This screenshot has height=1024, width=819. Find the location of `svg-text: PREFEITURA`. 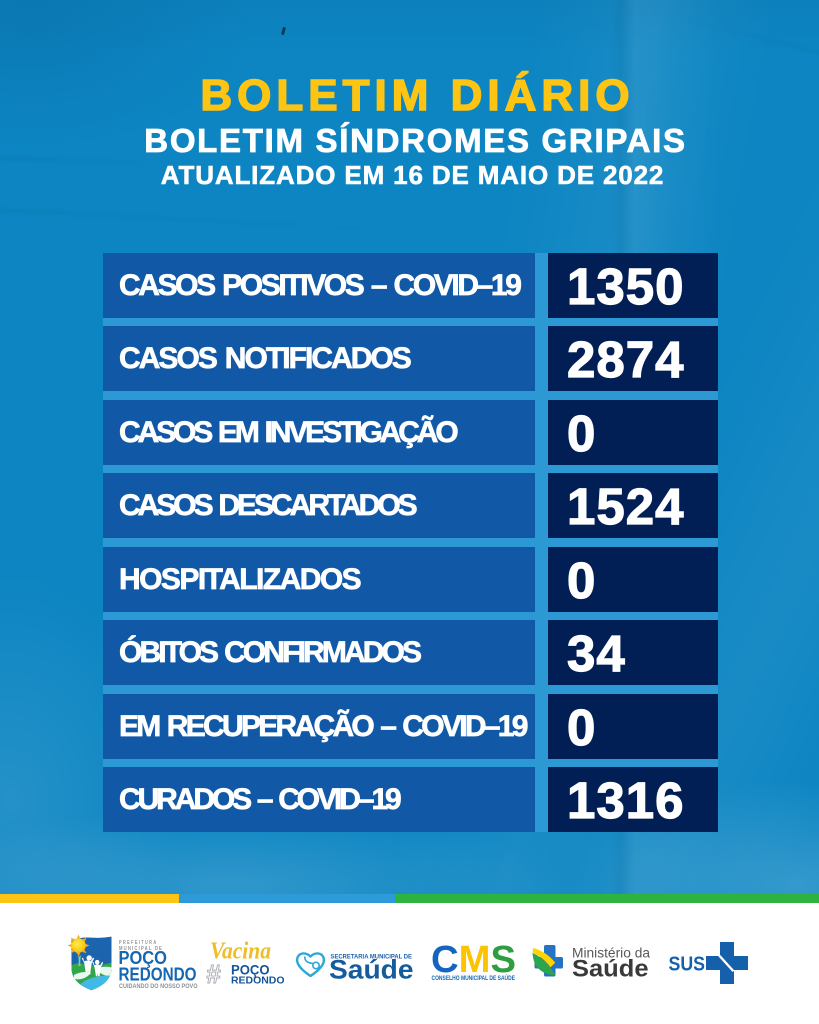

svg-text: PREFEITURA is located at coordinates (138, 943).